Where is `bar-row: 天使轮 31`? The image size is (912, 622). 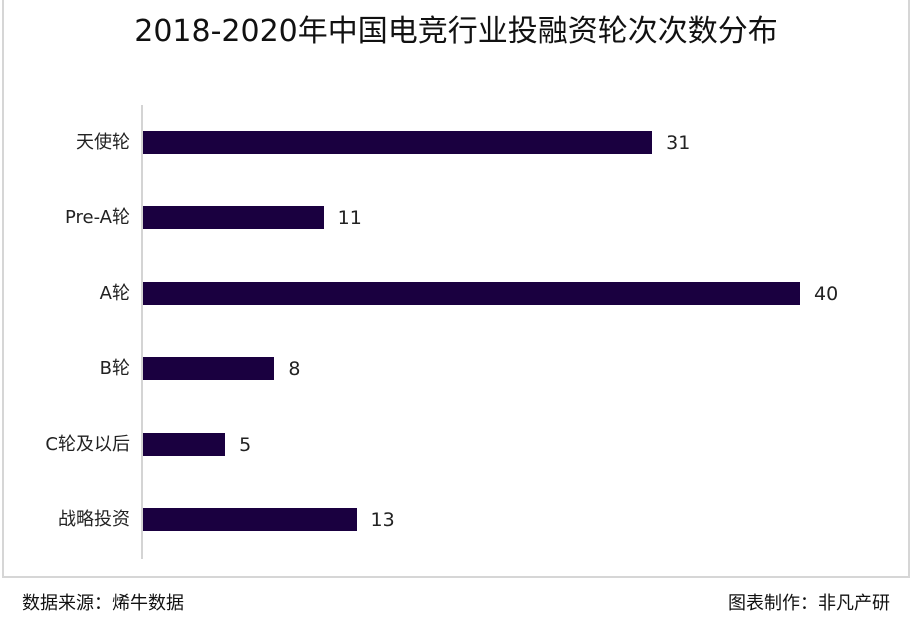 bar-row: 天使轮 31 is located at coordinates (456, 143).